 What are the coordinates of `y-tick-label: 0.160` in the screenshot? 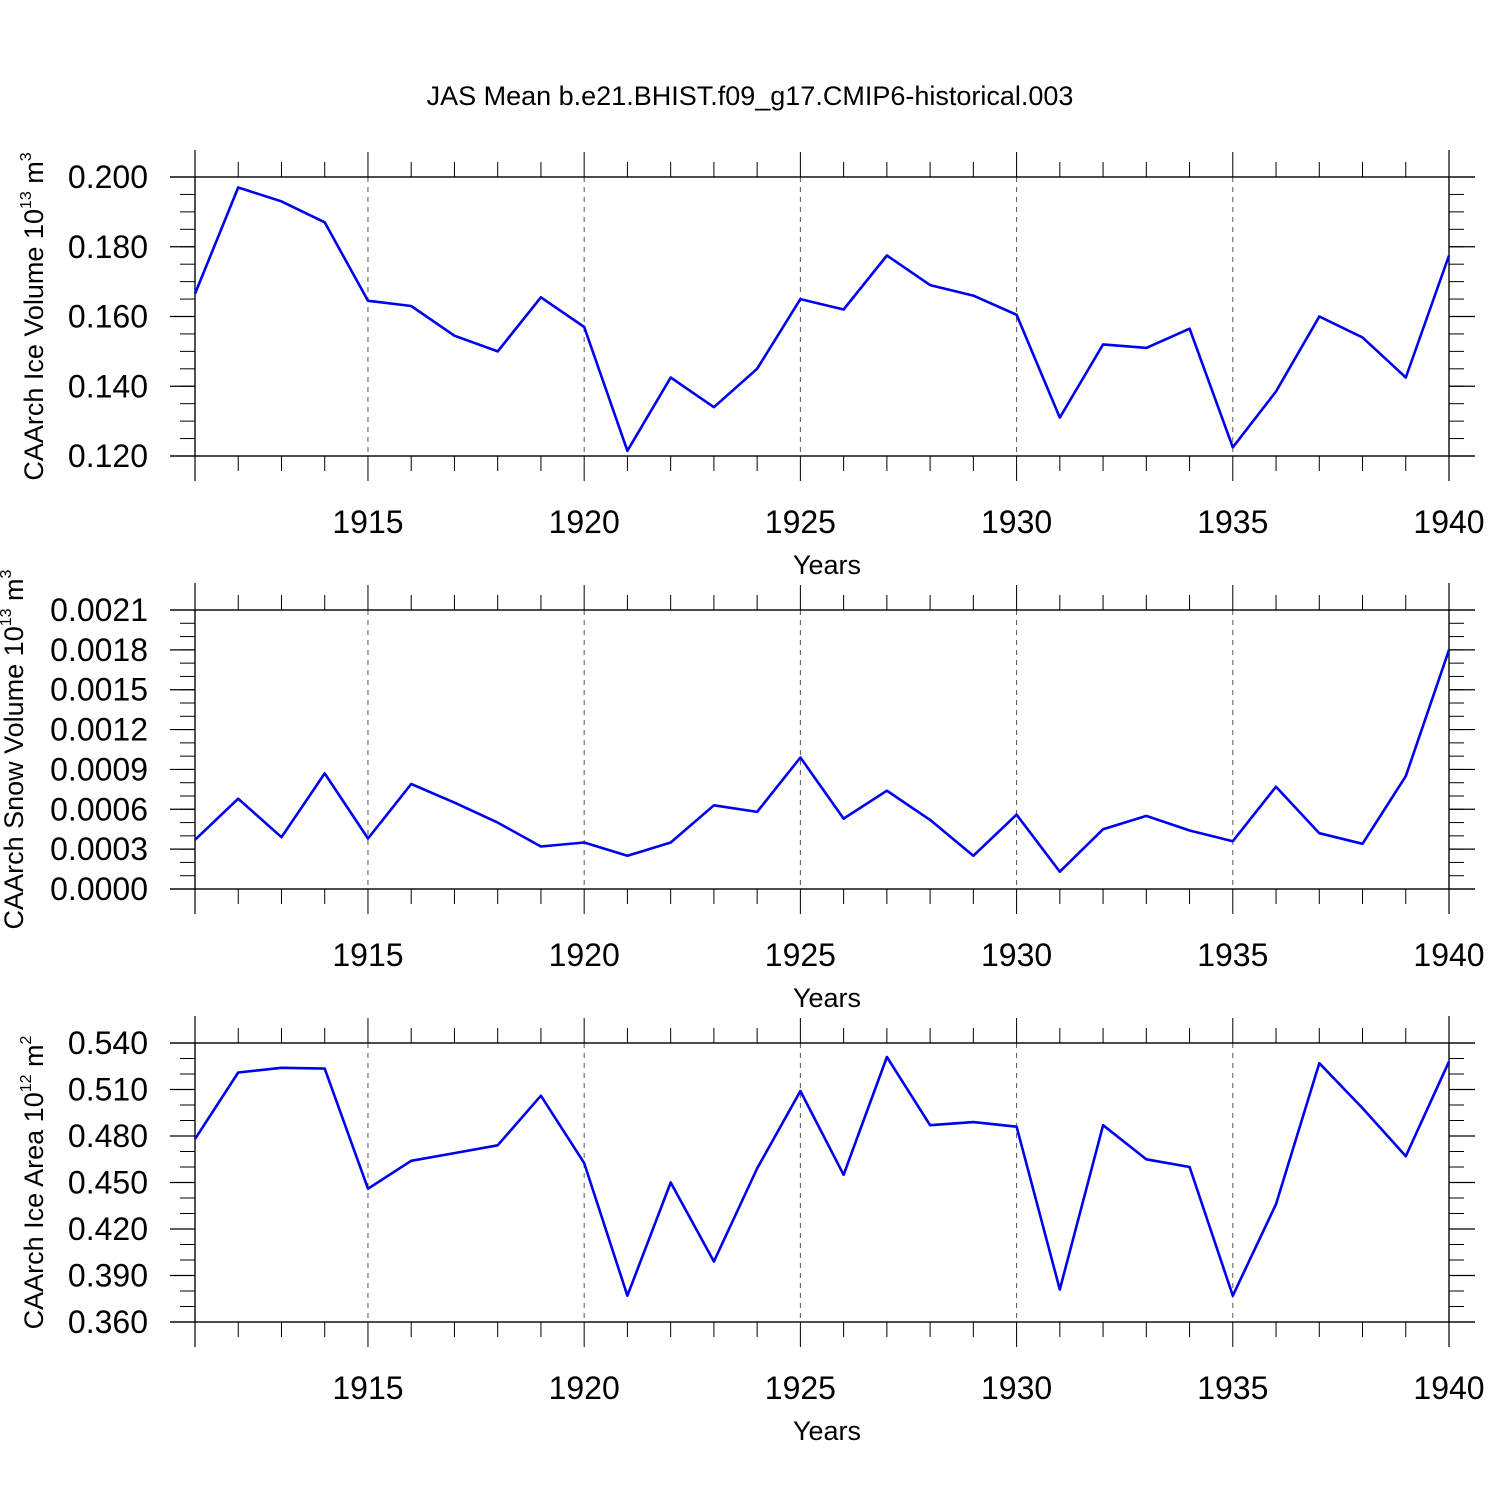 It's located at (108, 317).